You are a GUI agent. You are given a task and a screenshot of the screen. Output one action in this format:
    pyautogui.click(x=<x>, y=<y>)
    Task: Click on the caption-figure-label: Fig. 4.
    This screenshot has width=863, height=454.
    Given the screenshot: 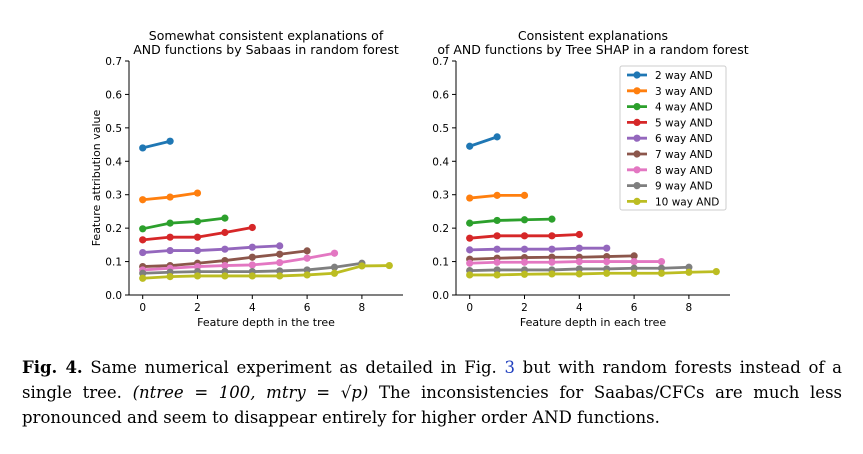 What is the action you would take?
    pyautogui.click(x=52, y=367)
    